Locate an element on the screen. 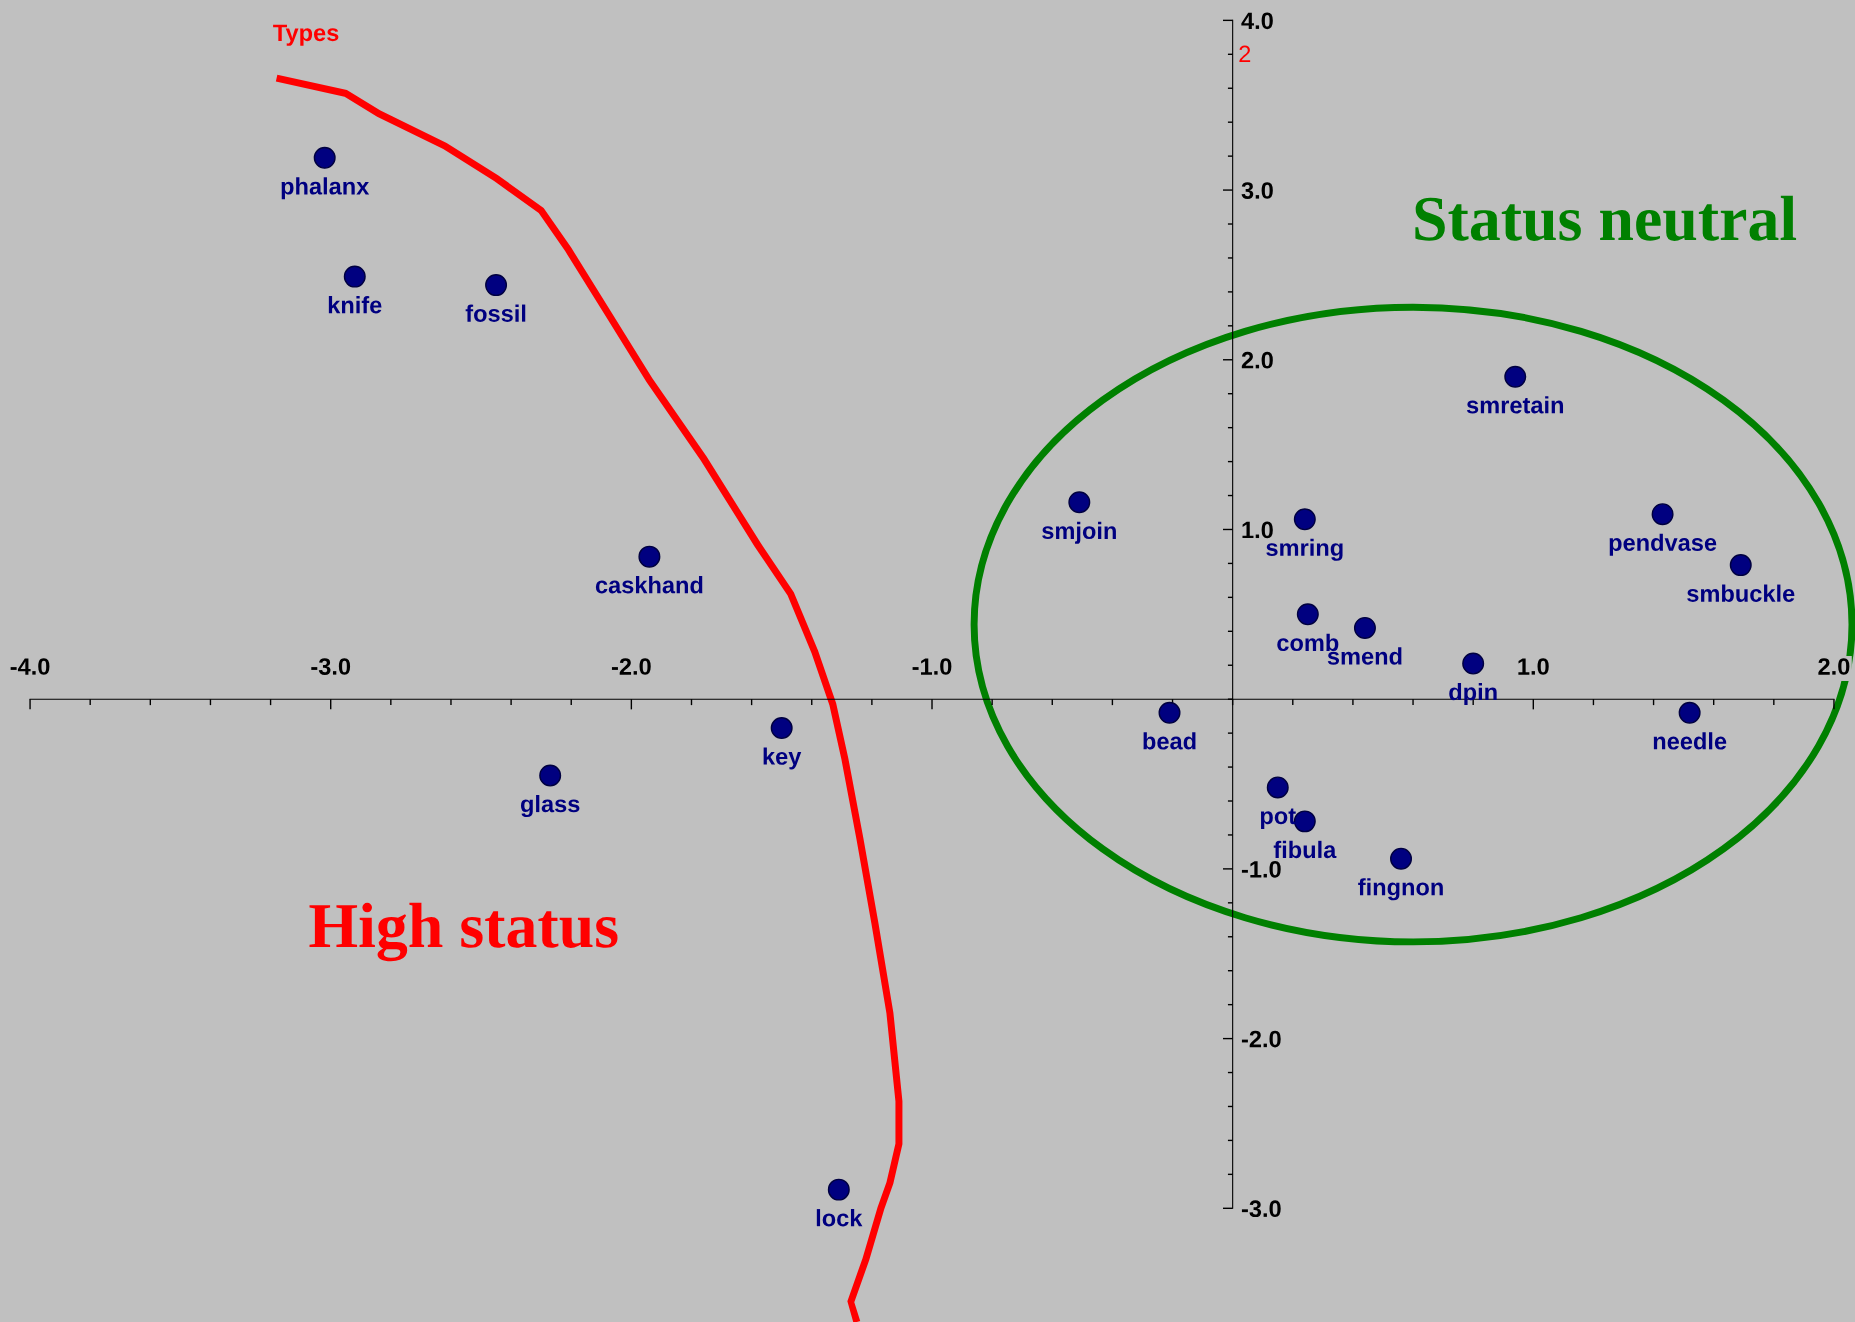 The width and height of the screenshot is (1855, 1322). annotation: High status is located at coordinates (463, 932).